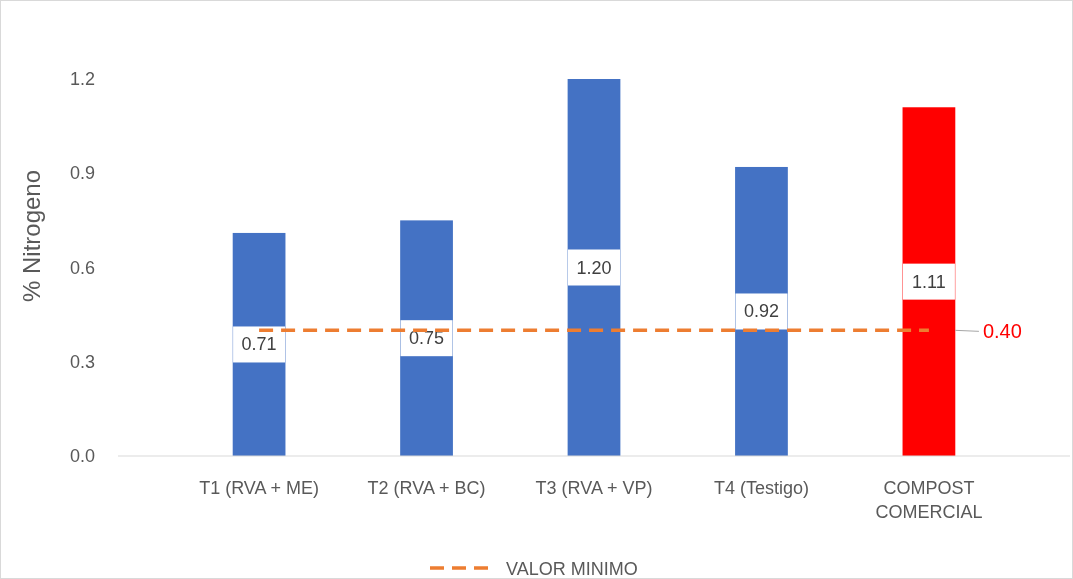 Image resolution: width=1073 pixels, height=579 pixels. Describe the element at coordinates (82, 267) in the screenshot. I see `y-tick-label: 0.6` at that location.